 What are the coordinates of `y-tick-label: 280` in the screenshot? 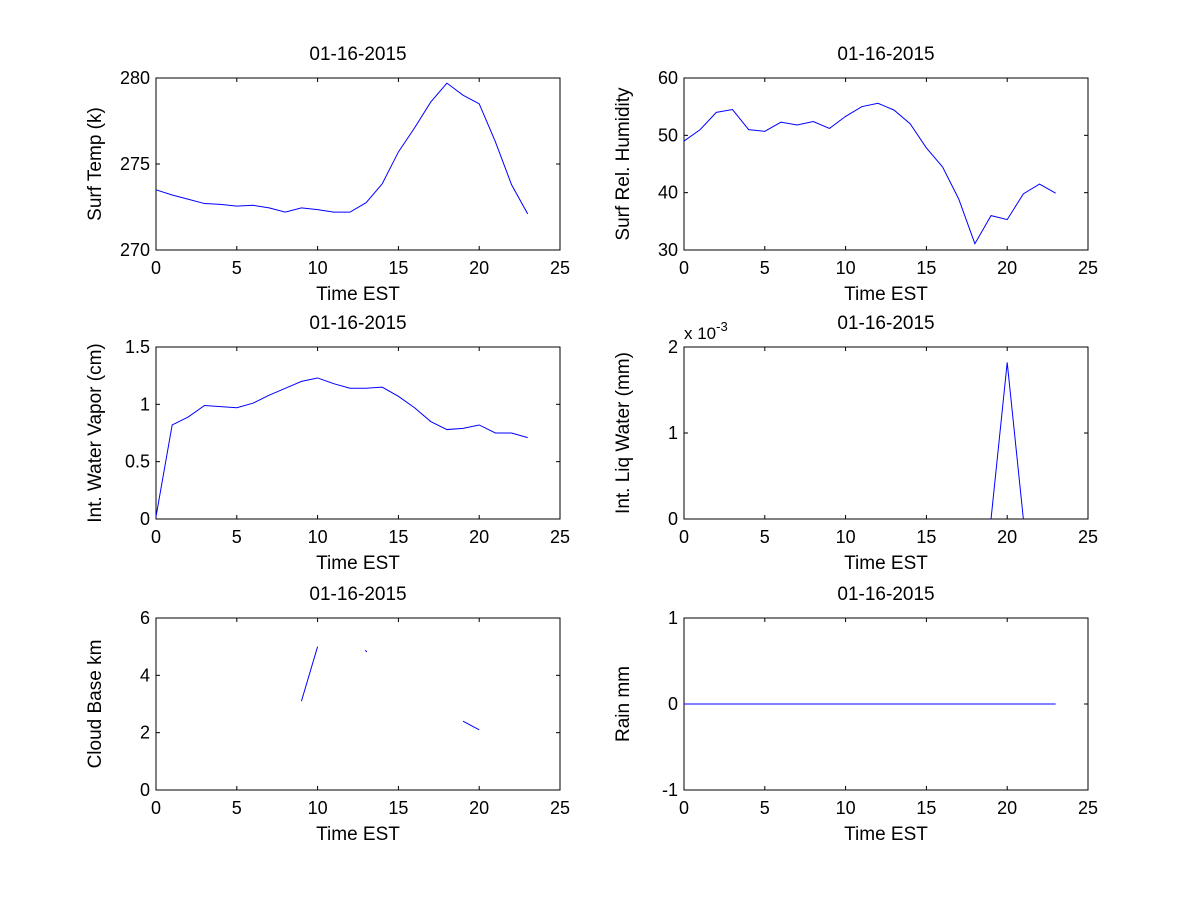 It's located at (135, 78).